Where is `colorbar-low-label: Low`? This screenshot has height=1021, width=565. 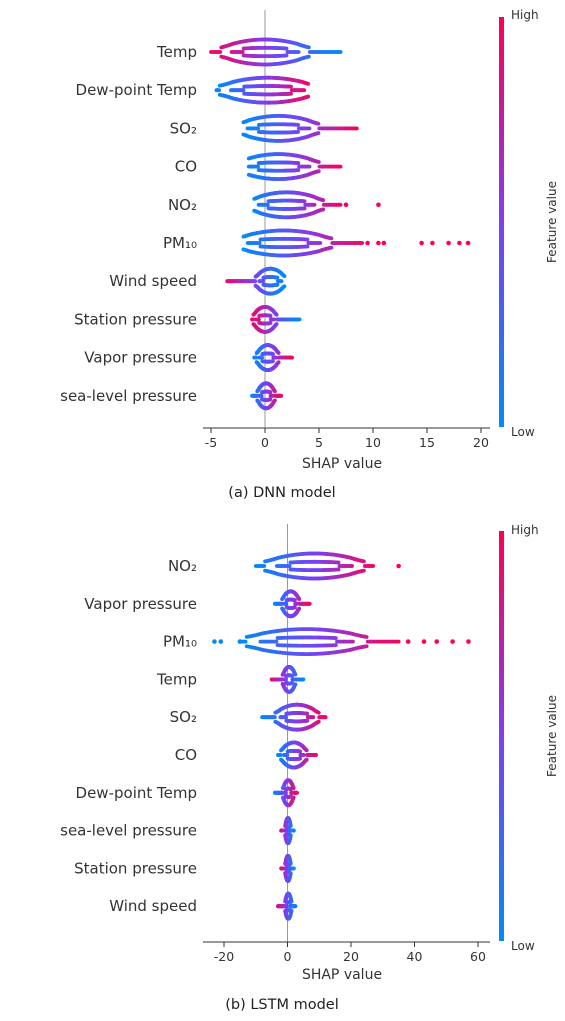 colorbar-low-label: Low is located at coordinates (523, 946).